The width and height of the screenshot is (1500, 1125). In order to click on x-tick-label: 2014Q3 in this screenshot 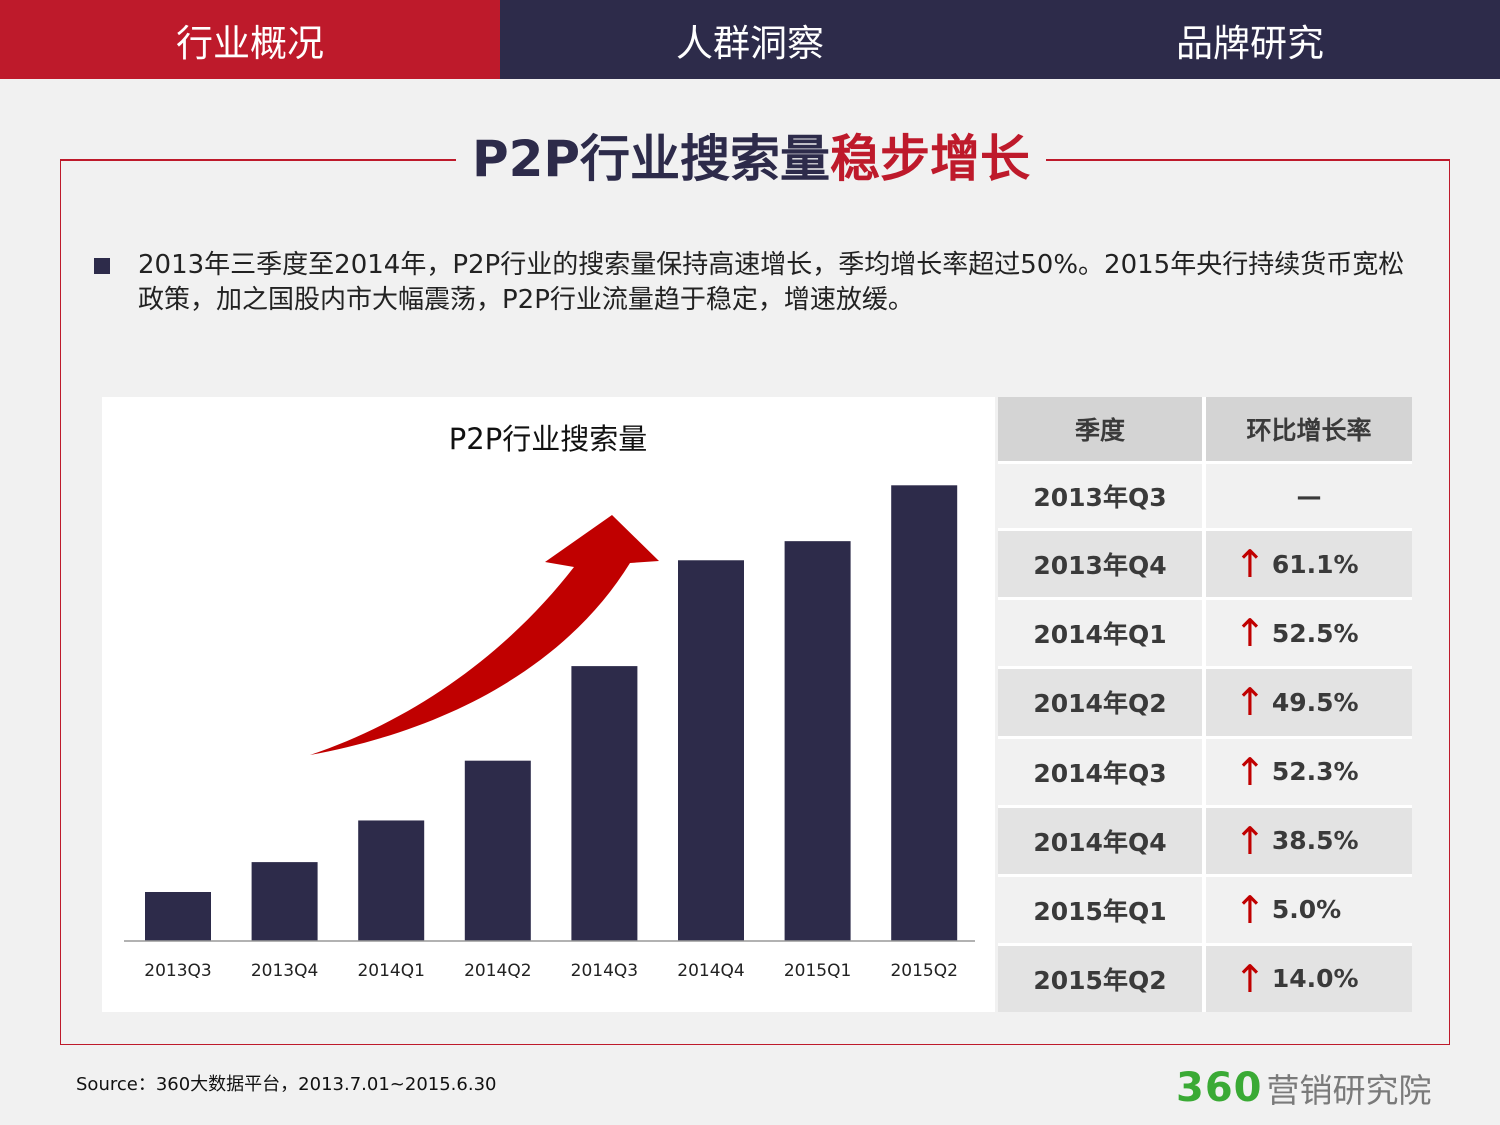, I will do `click(604, 971)`.